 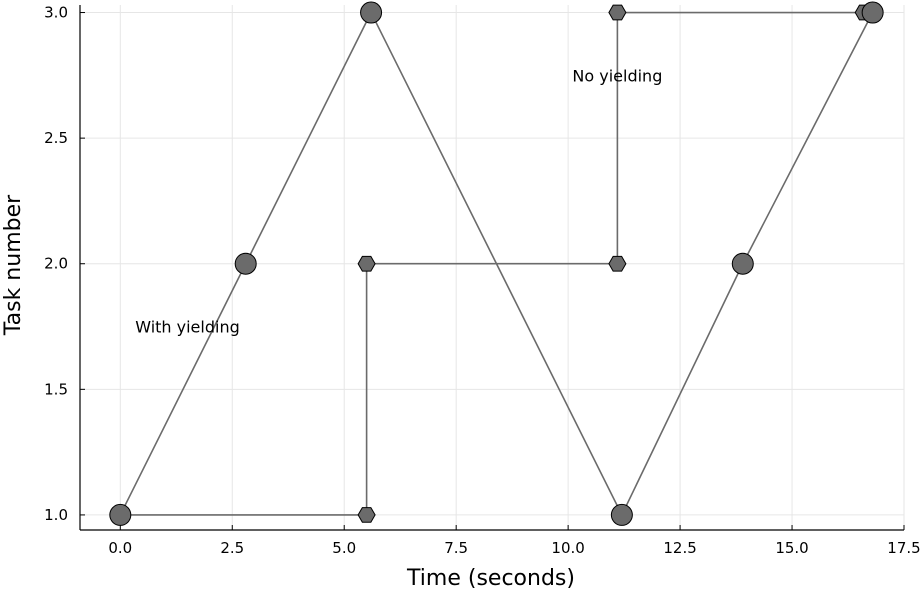 What do you see at coordinates (617, 75) in the screenshot?
I see `annotation-label: No yielding` at bounding box center [617, 75].